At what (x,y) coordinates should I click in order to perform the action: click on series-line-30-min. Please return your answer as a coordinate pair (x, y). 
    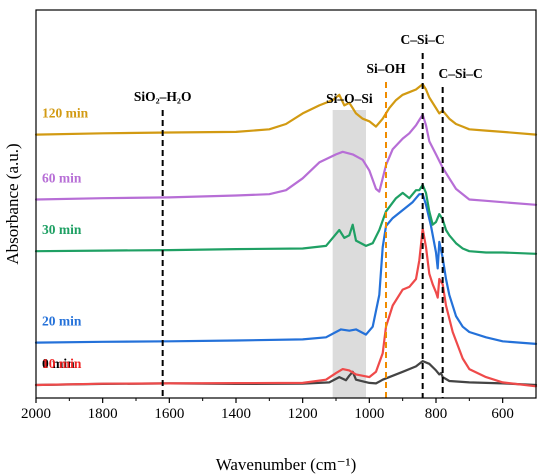
    Looking at the image, I should click on (286, 219).